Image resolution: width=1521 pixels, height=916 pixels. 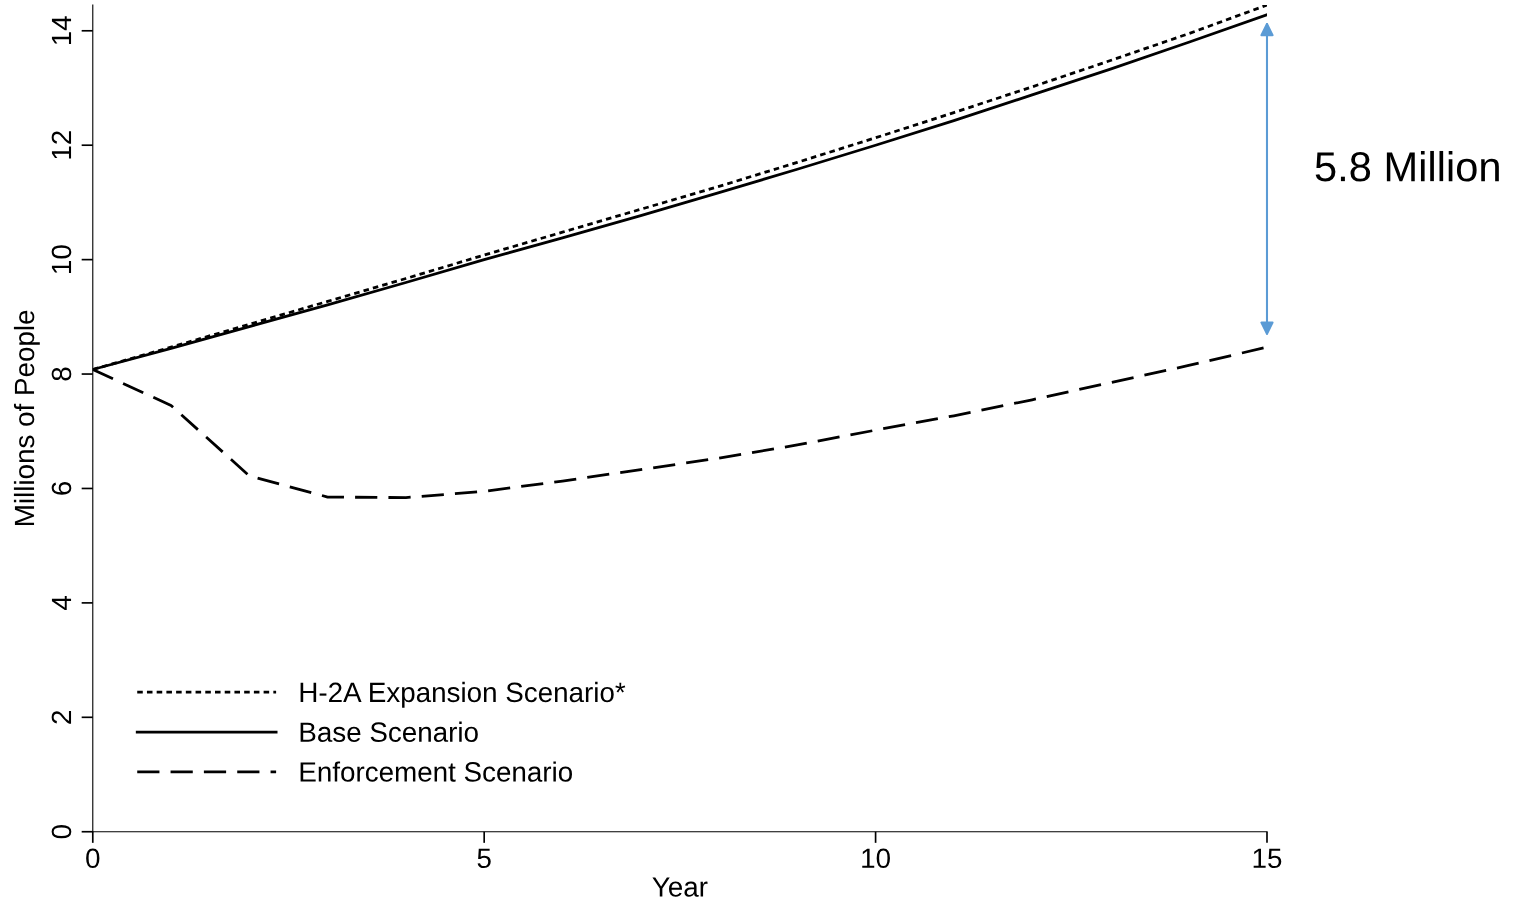 What do you see at coordinates (61, 145) in the screenshot?
I see `y-tick-label: 12` at bounding box center [61, 145].